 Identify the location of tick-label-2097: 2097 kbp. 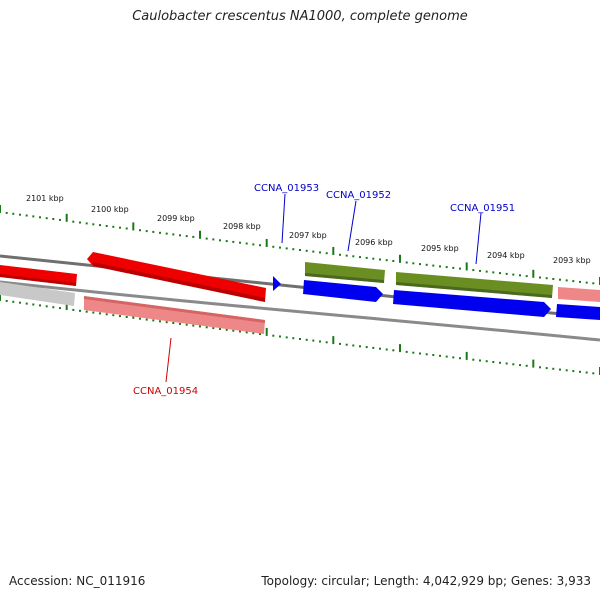
(308, 235).